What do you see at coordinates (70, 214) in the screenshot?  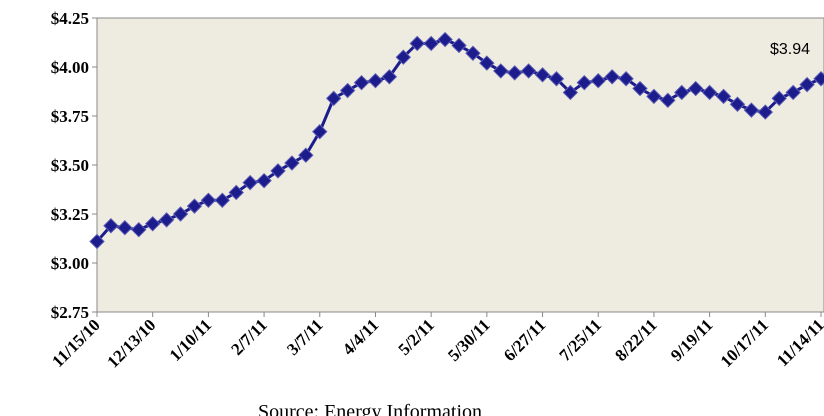 I see `y-tick-label: $3.25` at bounding box center [70, 214].